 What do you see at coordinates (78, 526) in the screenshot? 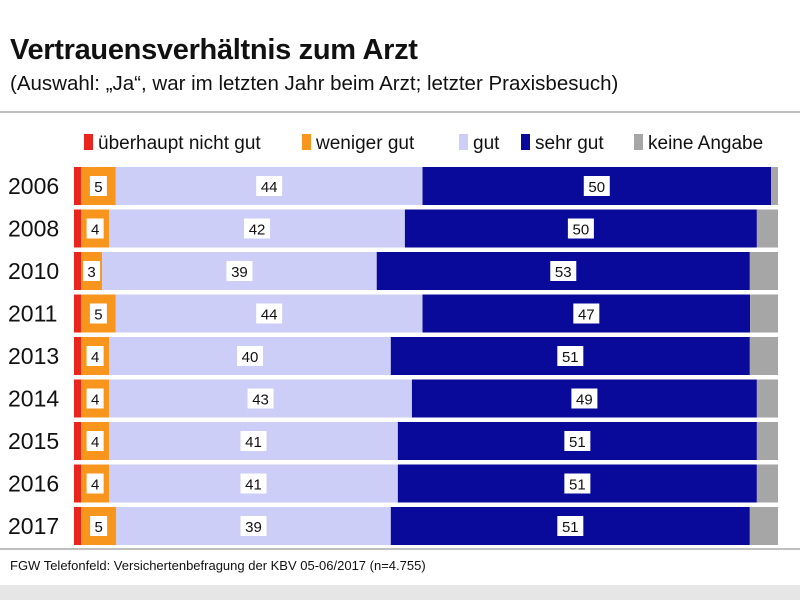
I see `bar-segment-überhaupt-nicht-gut-2017` at bounding box center [78, 526].